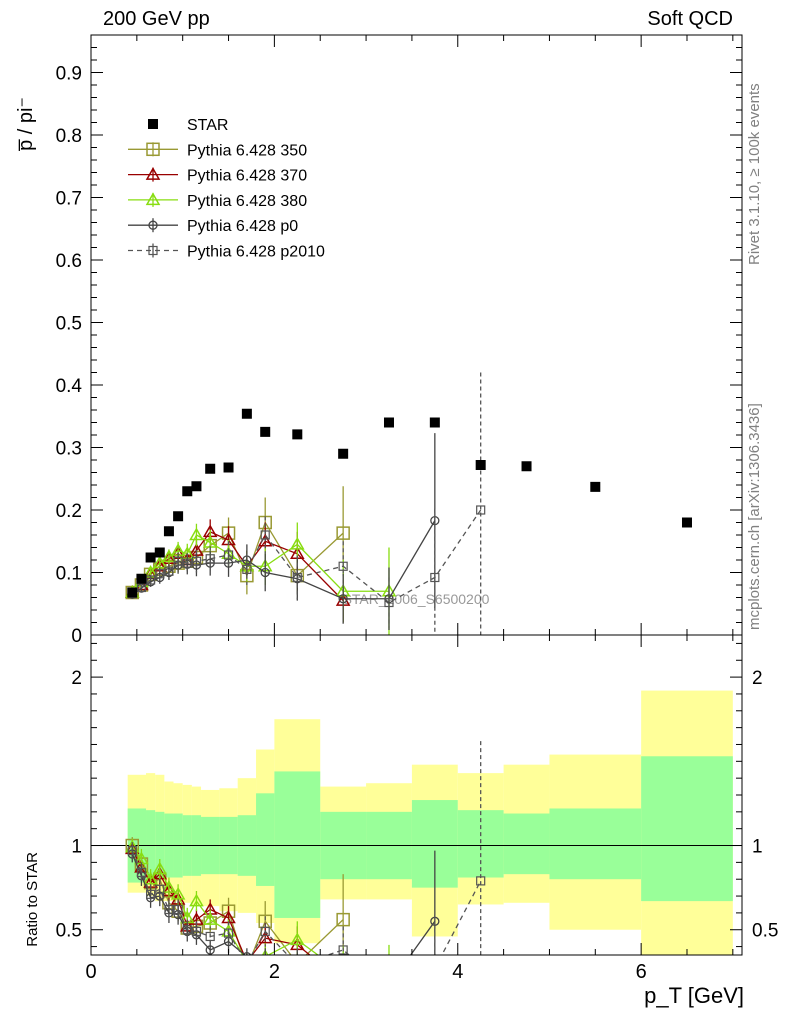 The image size is (786, 1024). I want to click on legend-entry-star: STAR, so click(188, 125).